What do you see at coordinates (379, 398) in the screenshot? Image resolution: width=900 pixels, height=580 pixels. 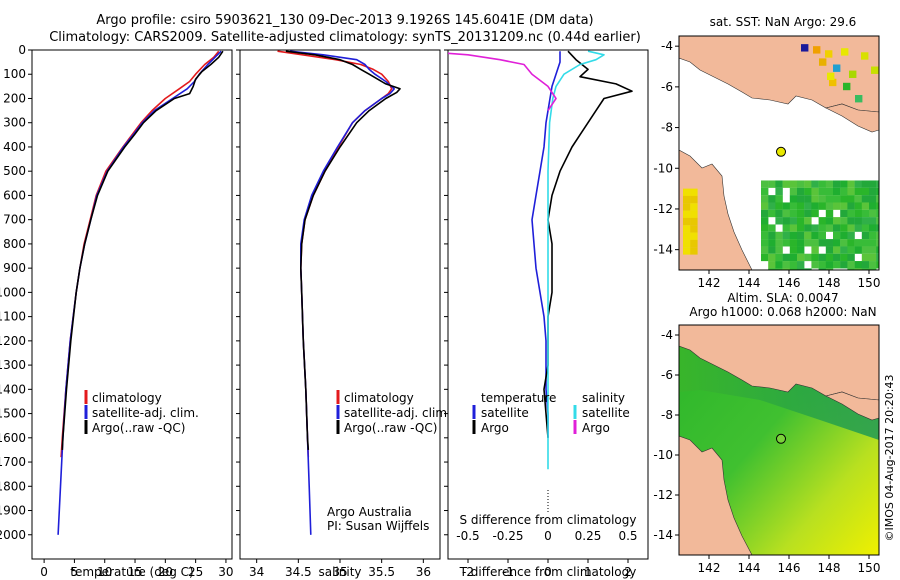 I see `legend-climatology-label: climatology` at bounding box center [379, 398].